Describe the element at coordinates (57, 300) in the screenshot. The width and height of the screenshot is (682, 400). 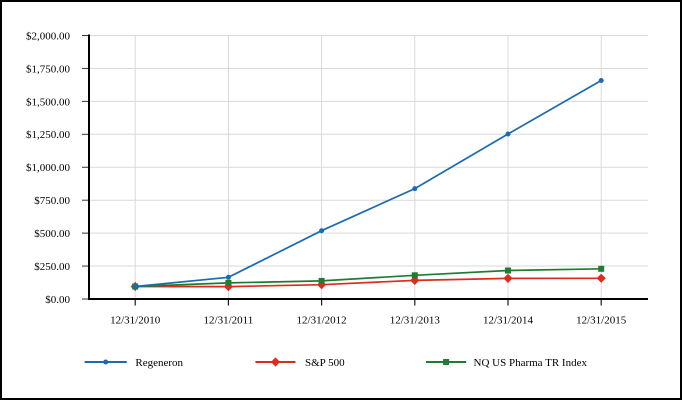
I see `svg-text: $0.00` at that location.